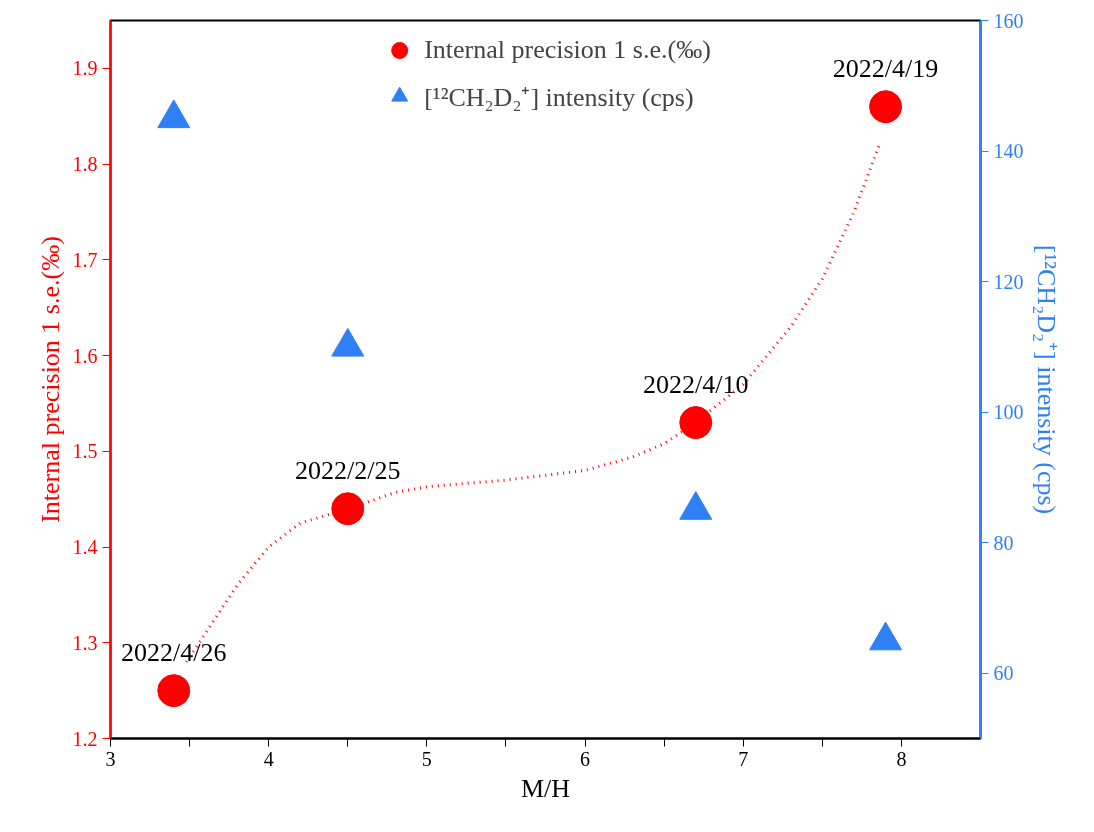  What do you see at coordinates (901, 758) in the screenshot?
I see `x-tick-label: 8` at bounding box center [901, 758].